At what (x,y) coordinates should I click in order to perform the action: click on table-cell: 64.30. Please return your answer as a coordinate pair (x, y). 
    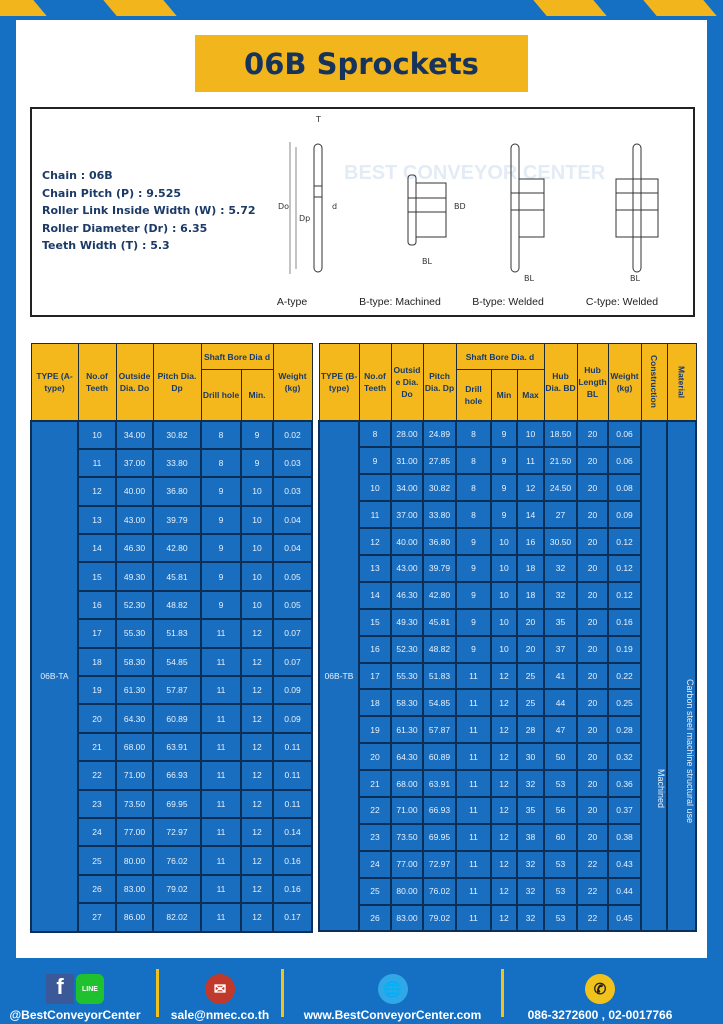
    Looking at the image, I should click on (134, 718).